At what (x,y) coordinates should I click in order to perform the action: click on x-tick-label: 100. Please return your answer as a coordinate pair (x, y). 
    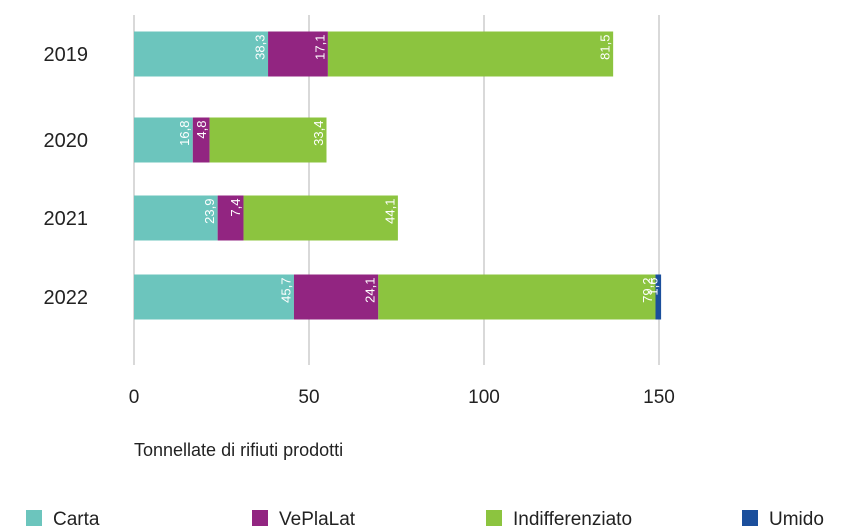
    Looking at the image, I should click on (484, 397).